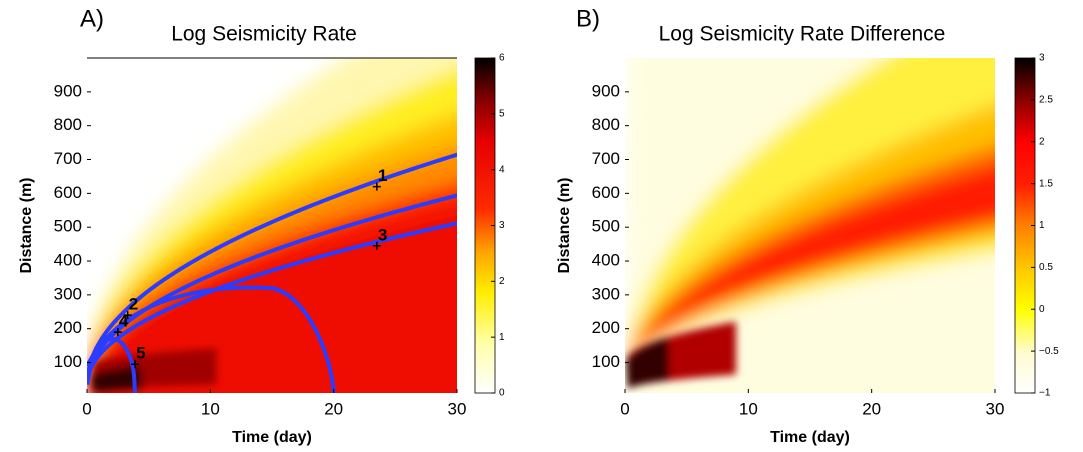  Describe the element at coordinates (1049, 351) in the screenshot. I see `cb-tick-label: −0.5` at that location.